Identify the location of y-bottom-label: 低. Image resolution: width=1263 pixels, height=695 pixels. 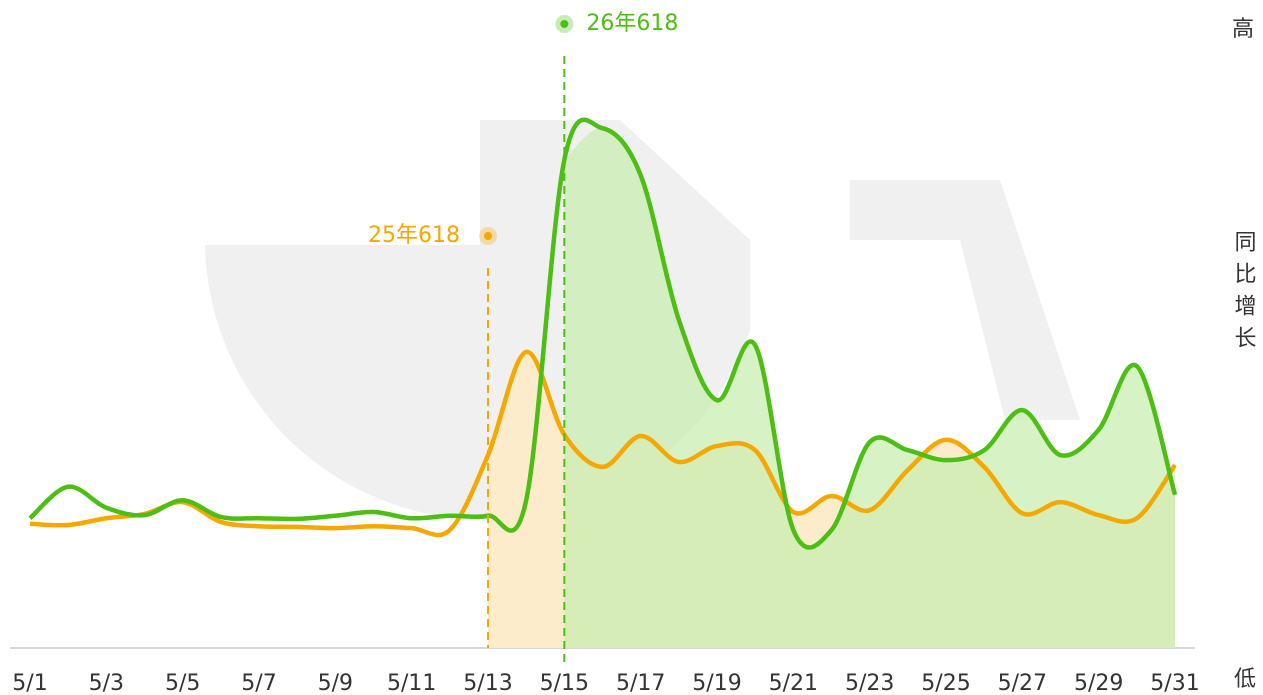
(1245, 679).